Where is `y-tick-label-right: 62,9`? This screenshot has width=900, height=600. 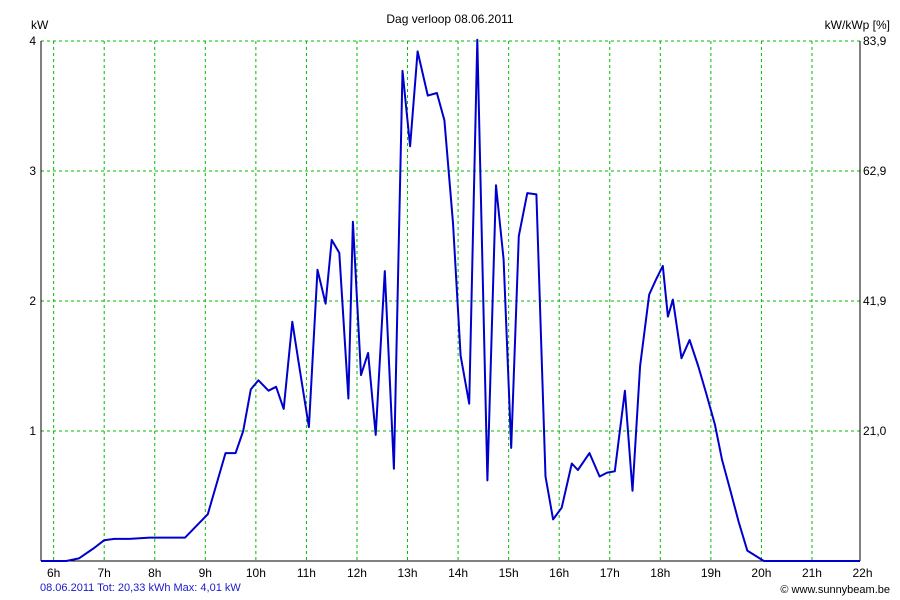
y-tick-label-right: 62,9 is located at coordinates (875, 171).